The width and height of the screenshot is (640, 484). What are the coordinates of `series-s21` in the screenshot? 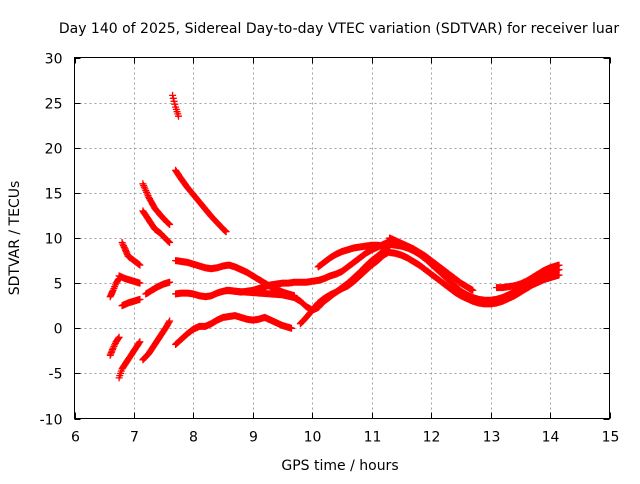 It's located at (431, 264).